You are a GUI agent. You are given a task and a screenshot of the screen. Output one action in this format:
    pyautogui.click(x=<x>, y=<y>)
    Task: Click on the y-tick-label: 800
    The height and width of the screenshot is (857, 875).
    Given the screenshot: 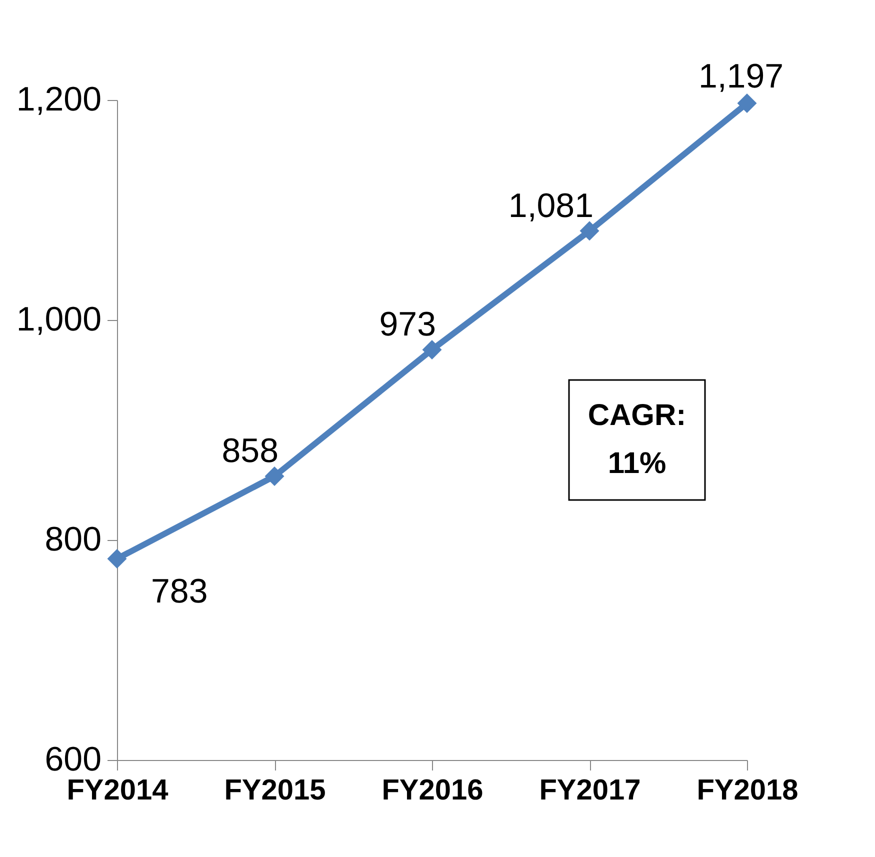 What is the action you would take?
    pyautogui.click(x=73, y=539)
    